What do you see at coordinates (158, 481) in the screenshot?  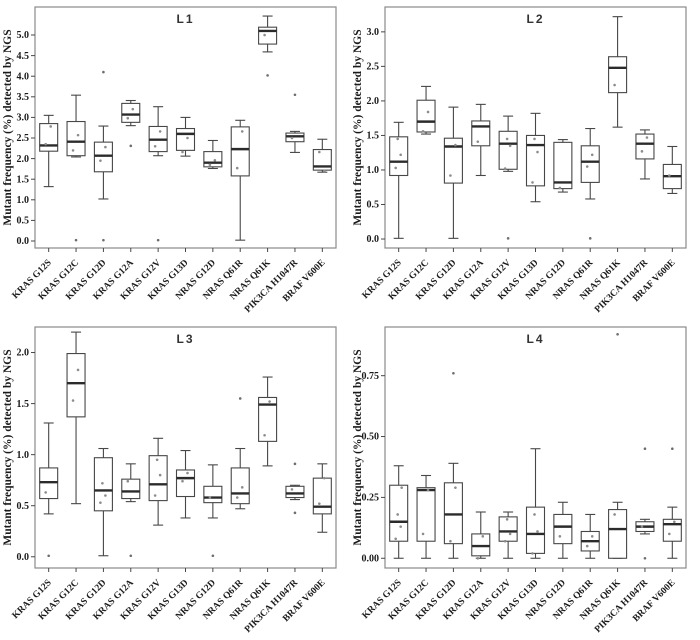 I see `box-l3-kras-g12v` at bounding box center [158, 481].